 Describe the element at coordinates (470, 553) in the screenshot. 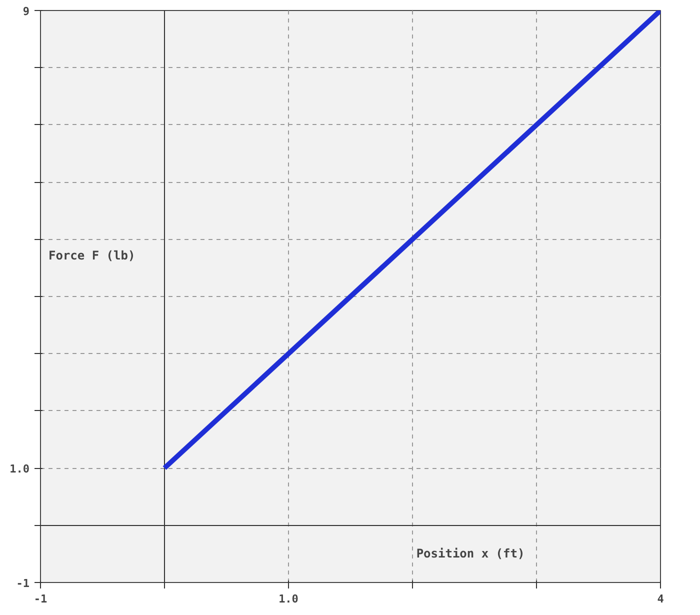

I see `x-axis-title: Position x (ft)` at that location.